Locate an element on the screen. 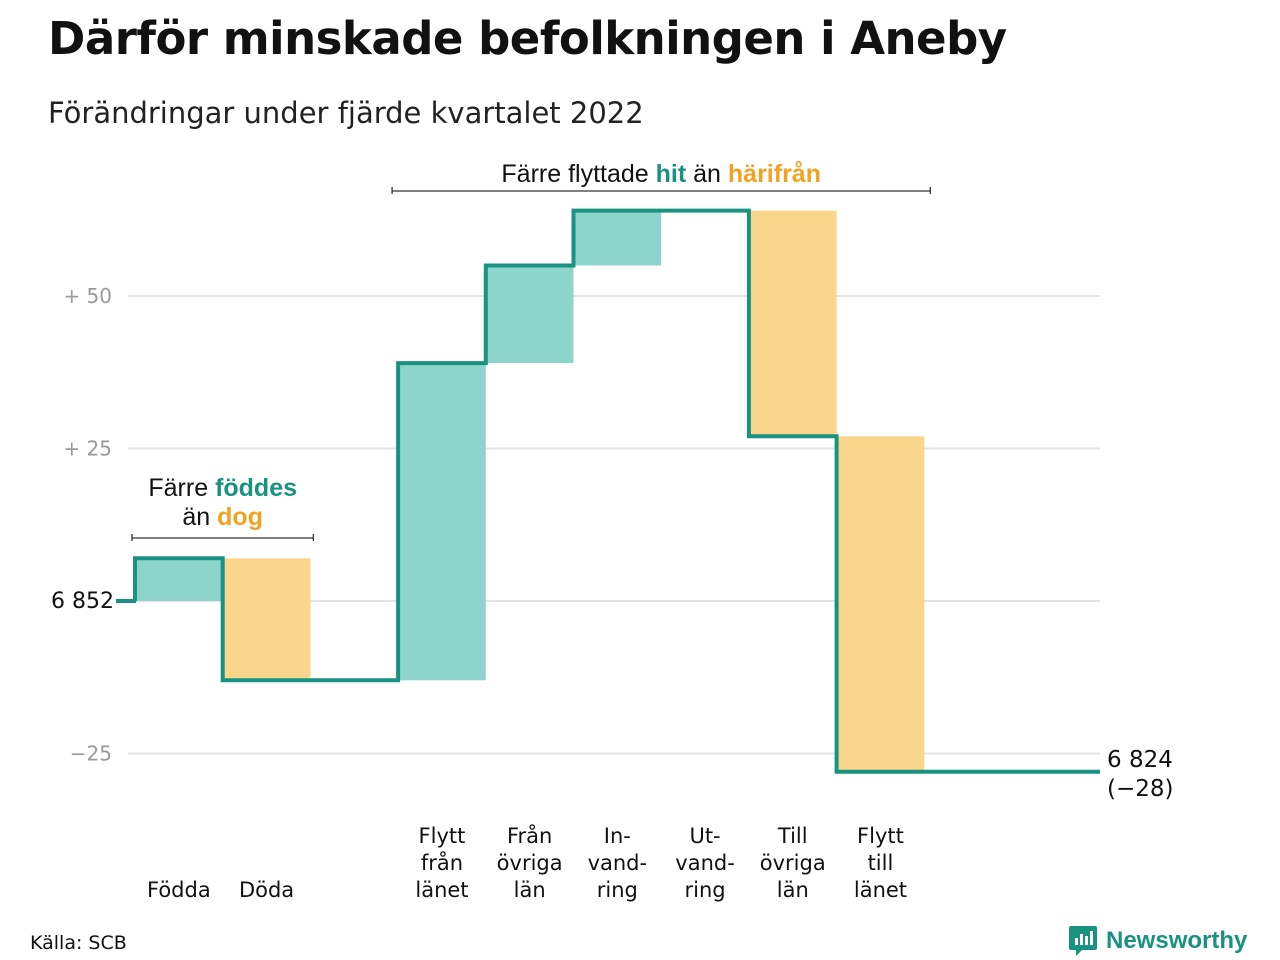 The width and height of the screenshot is (1280, 960). bar-flytt-till-lanet is located at coordinates (880, 604).